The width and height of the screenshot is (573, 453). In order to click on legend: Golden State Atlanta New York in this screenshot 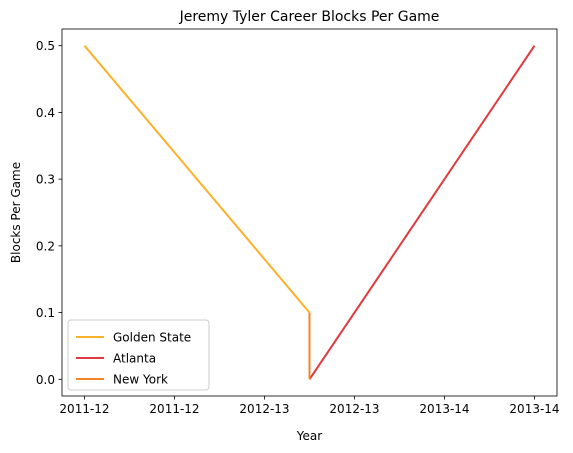, I will do `click(138, 355)`.